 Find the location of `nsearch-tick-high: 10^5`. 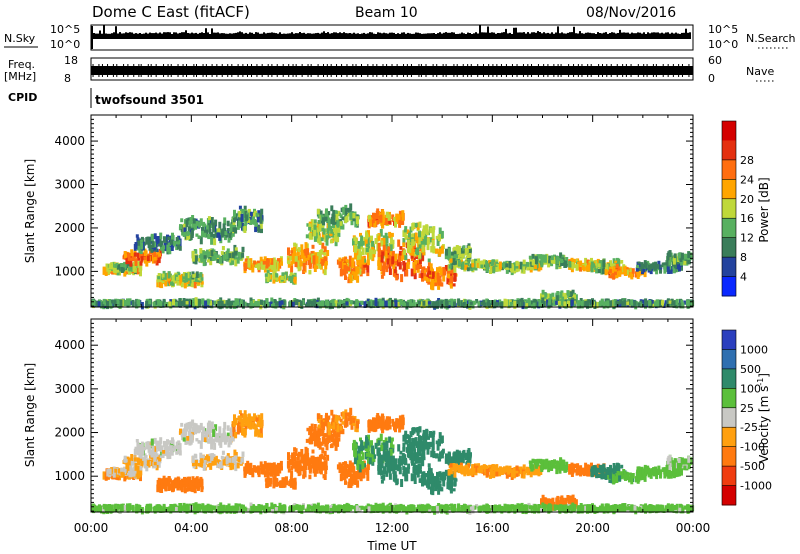

nsearch-tick-high: 10^5 is located at coordinates (723, 29).